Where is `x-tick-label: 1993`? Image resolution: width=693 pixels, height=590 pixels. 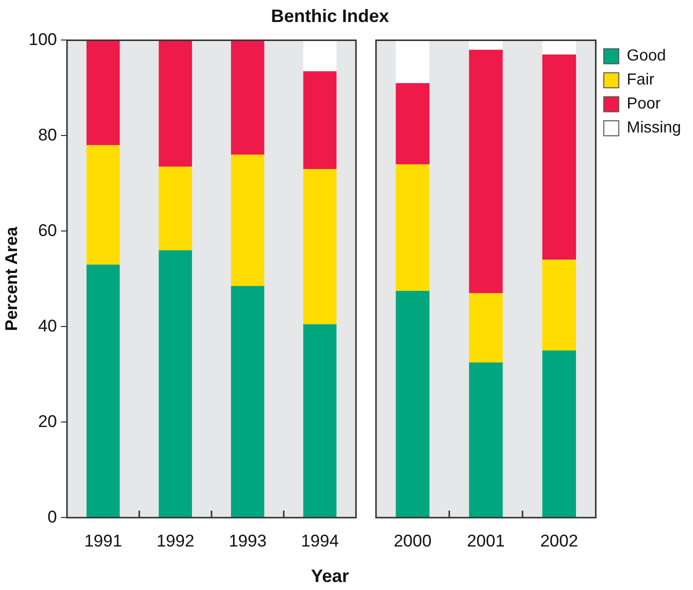 x-tick-label: 1993 is located at coordinates (247, 540).